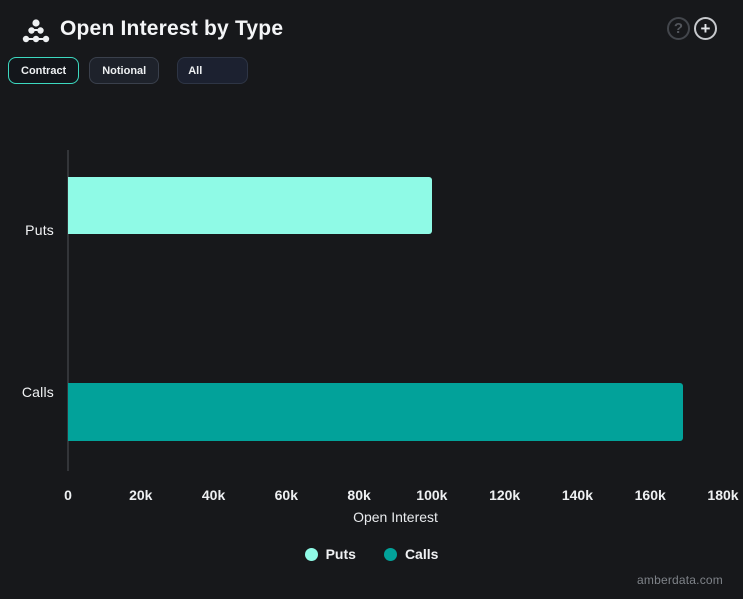 Image resolution: width=743 pixels, height=599 pixels. What do you see at coordinates (39, 230) in the screenshot?
I see `y-axis-label-puts: Puts` at bounding box center [39, 230].